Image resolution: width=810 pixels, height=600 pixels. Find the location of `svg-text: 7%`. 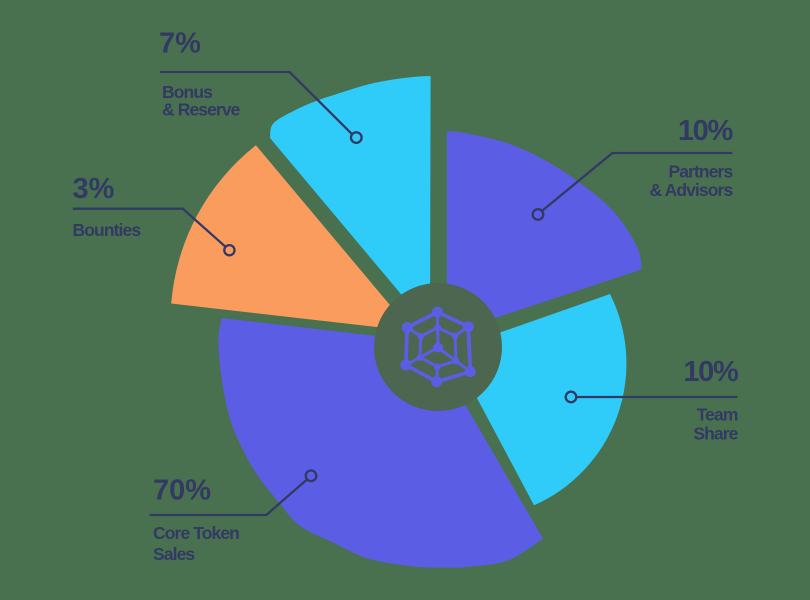

svg-text: 7% is located at coordinates (180, 44).